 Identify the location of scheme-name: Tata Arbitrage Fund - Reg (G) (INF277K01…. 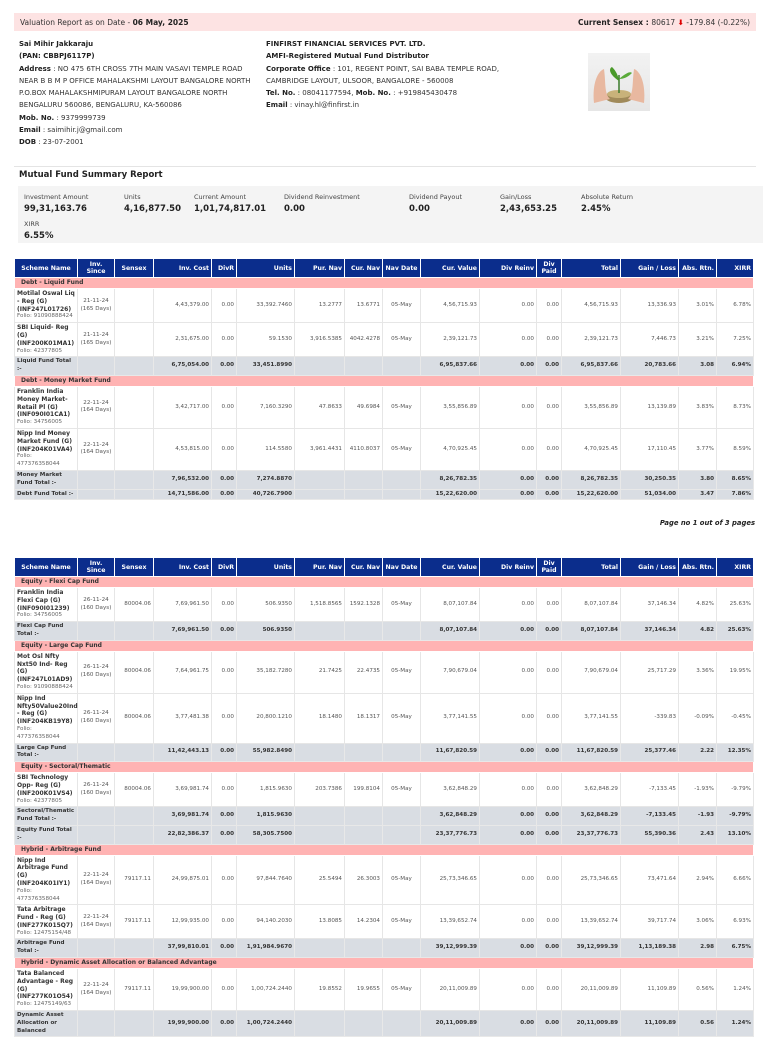
(45, 917).